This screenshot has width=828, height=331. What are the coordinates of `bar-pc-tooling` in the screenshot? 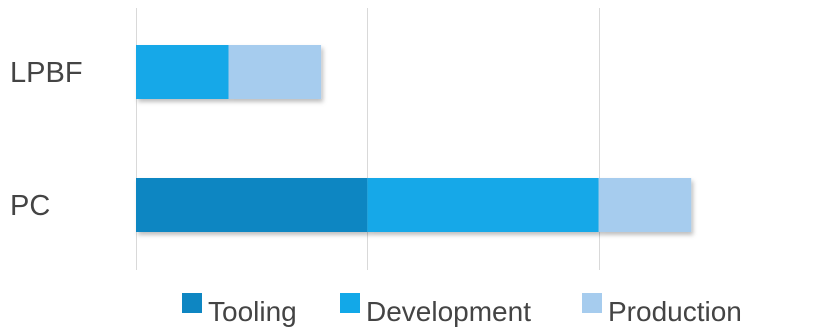 It's located at (252, 205).